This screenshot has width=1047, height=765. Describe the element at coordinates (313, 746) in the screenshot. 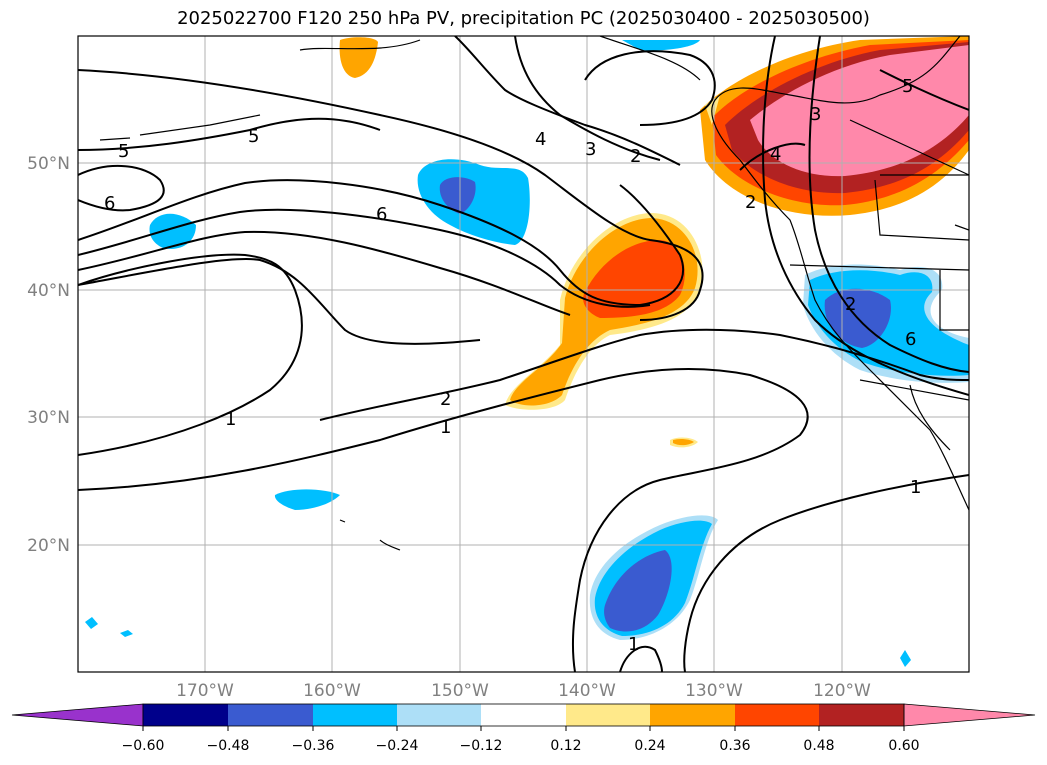

I see `colorbar-tick-label: −0.36` at that location.